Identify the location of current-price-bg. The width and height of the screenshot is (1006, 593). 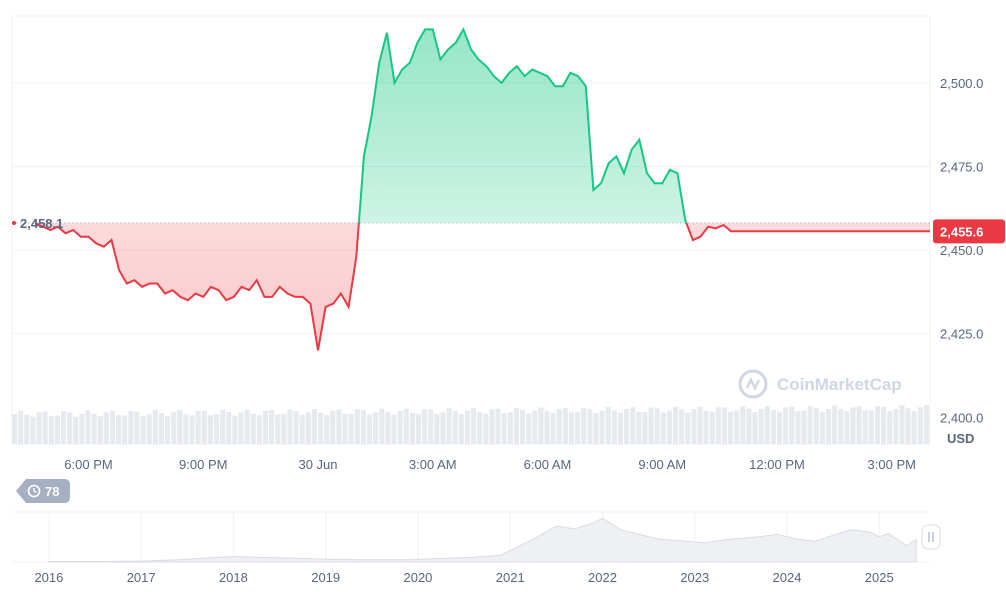
(969, 231).